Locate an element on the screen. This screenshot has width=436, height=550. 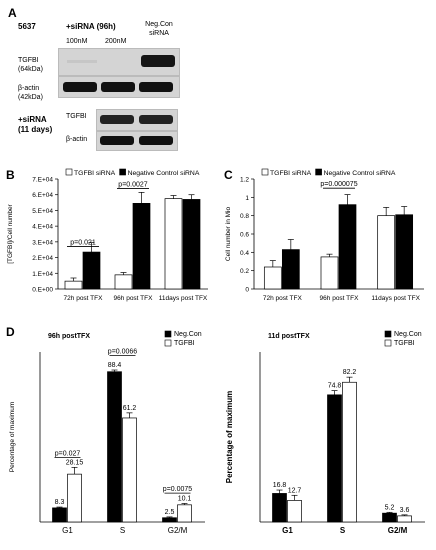
y-axis-label: Cell number in Mio is located at coordinates (228, 234).